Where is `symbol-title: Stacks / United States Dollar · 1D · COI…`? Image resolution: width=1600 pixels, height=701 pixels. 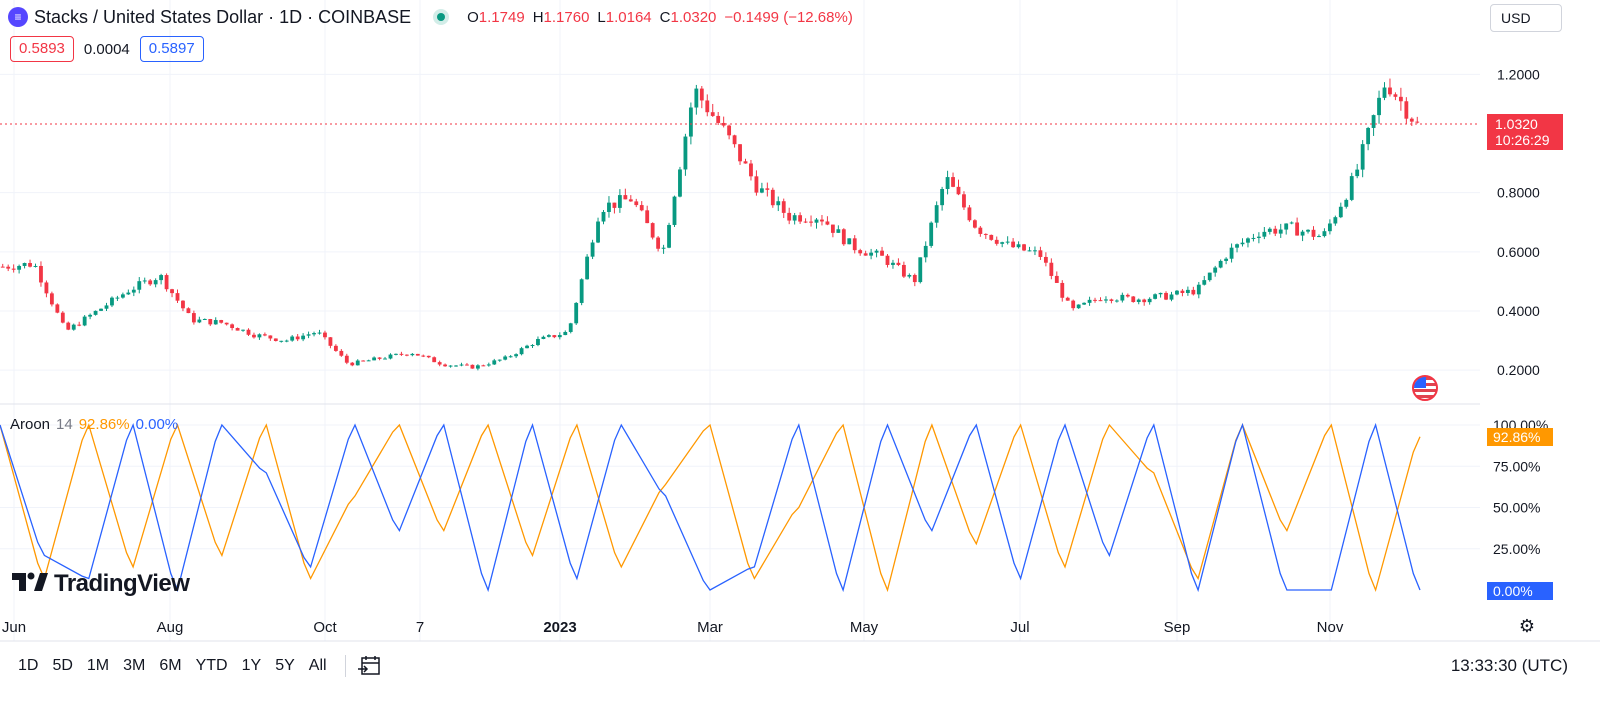
symbol-title: Stacks / United States Dollar · 1D · COI… is located at coordinates (223, 16).